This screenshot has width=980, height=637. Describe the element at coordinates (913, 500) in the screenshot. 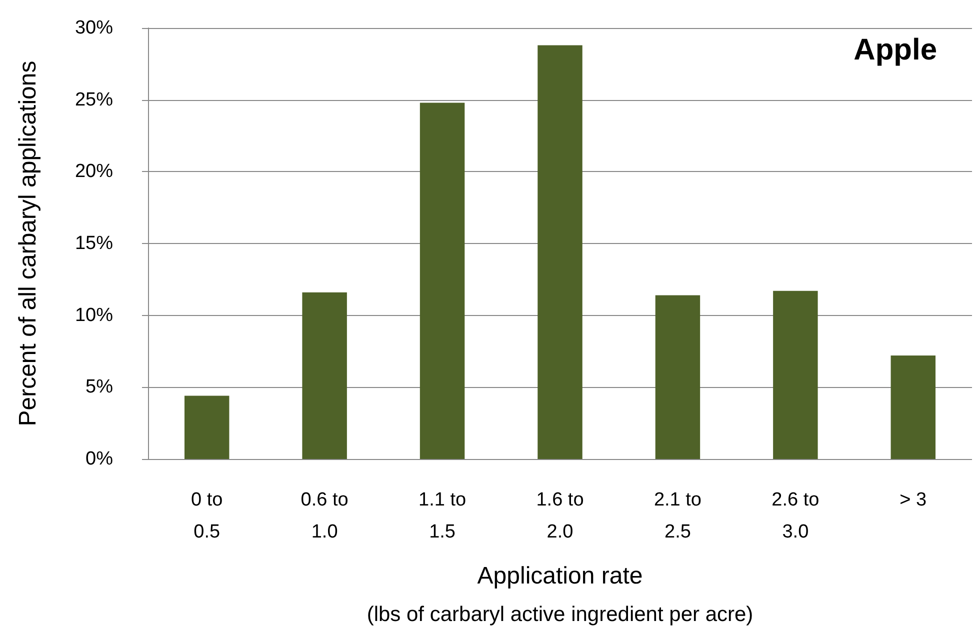

I see `x-tick-label: > 3` at that location.